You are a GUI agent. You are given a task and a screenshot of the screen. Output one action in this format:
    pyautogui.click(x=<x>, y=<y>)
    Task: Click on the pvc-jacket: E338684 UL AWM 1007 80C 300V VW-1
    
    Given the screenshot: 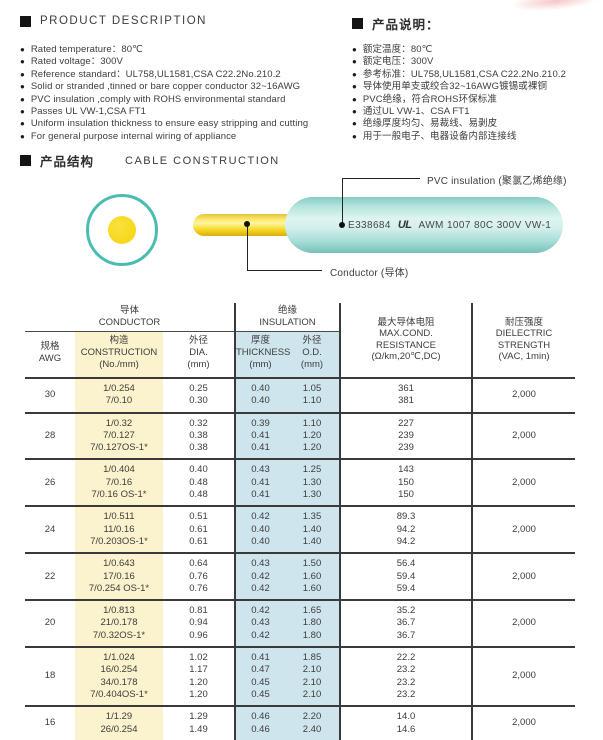 What is the action you would take?
    pyautogui.click(x=424, y=225)
    